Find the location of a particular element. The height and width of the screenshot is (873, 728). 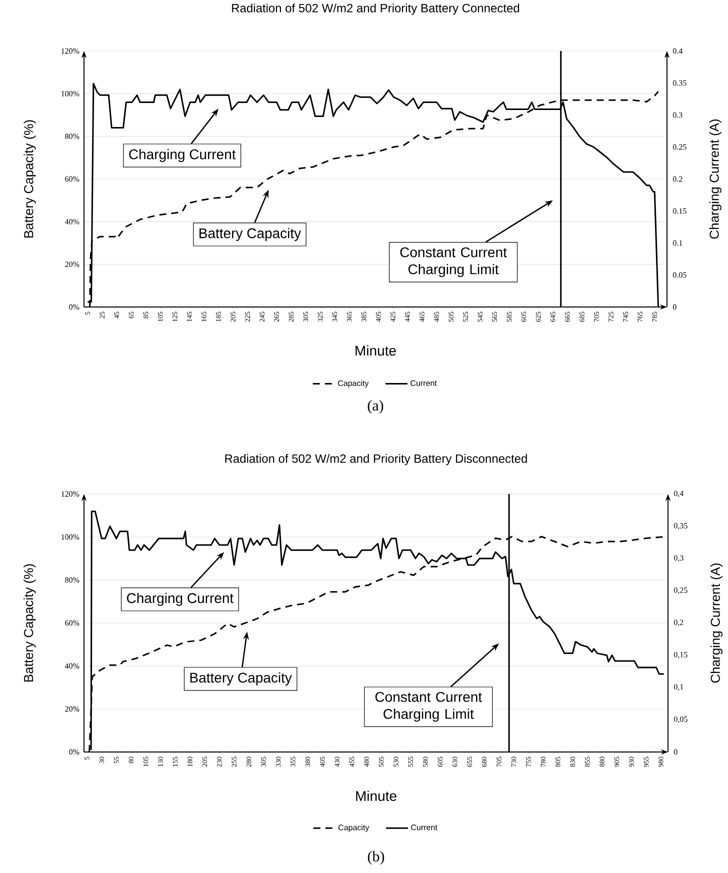

y2-tick-label: 0.4 is located at coordinates (677, 51).